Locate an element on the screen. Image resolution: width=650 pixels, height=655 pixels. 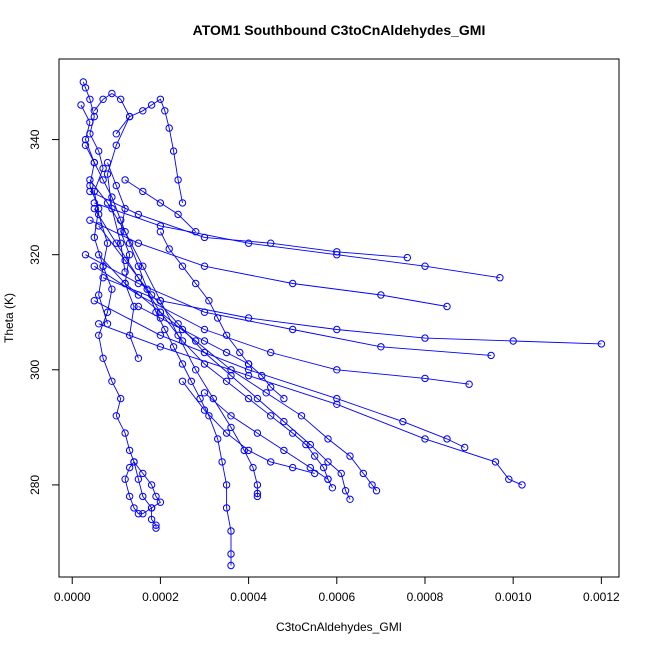
x-tick-label: 0.0012 is located at coordinates (601, 597).